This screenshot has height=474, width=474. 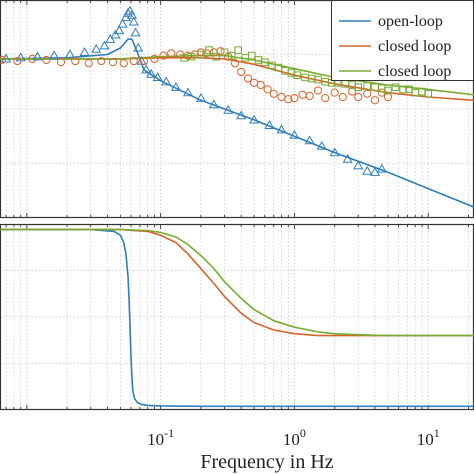 I want to click on x-tick-label: 10⁰, so click(x=294, y=437).